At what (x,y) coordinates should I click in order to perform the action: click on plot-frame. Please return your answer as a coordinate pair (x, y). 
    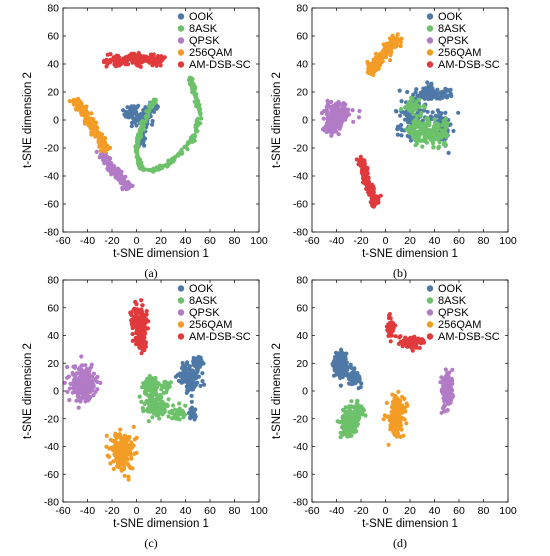
    Looking at the image, I should click on (410, 391).